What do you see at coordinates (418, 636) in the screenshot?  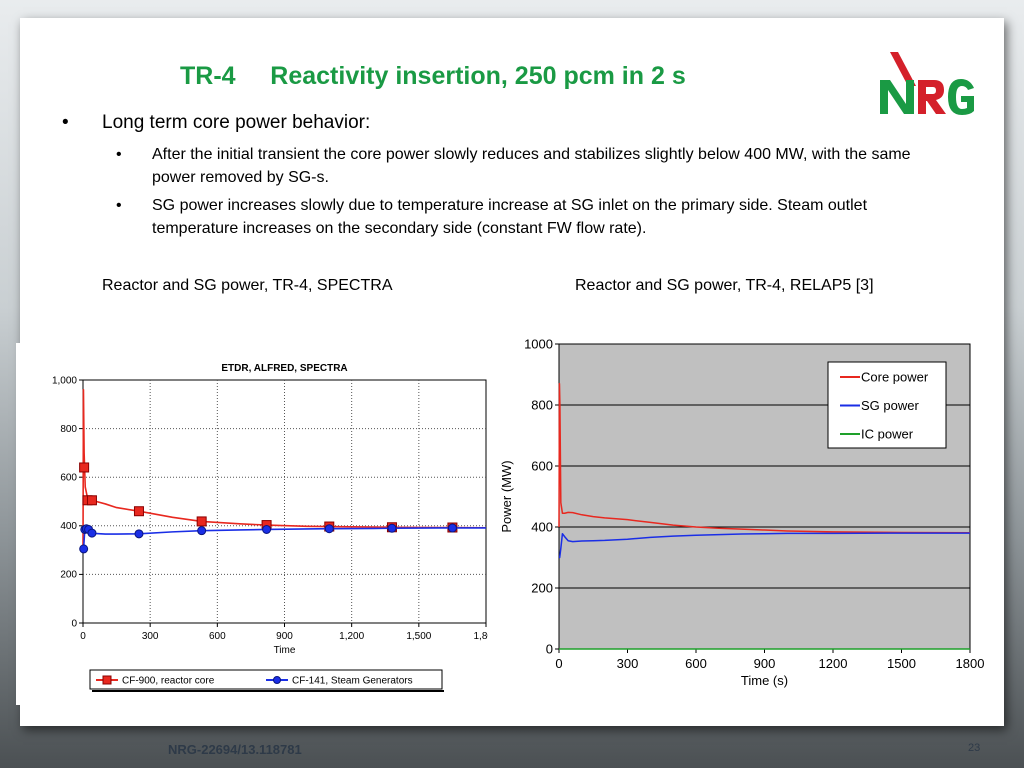 I see `x-tick-label: 1,500` at bounding box center [418, 636].